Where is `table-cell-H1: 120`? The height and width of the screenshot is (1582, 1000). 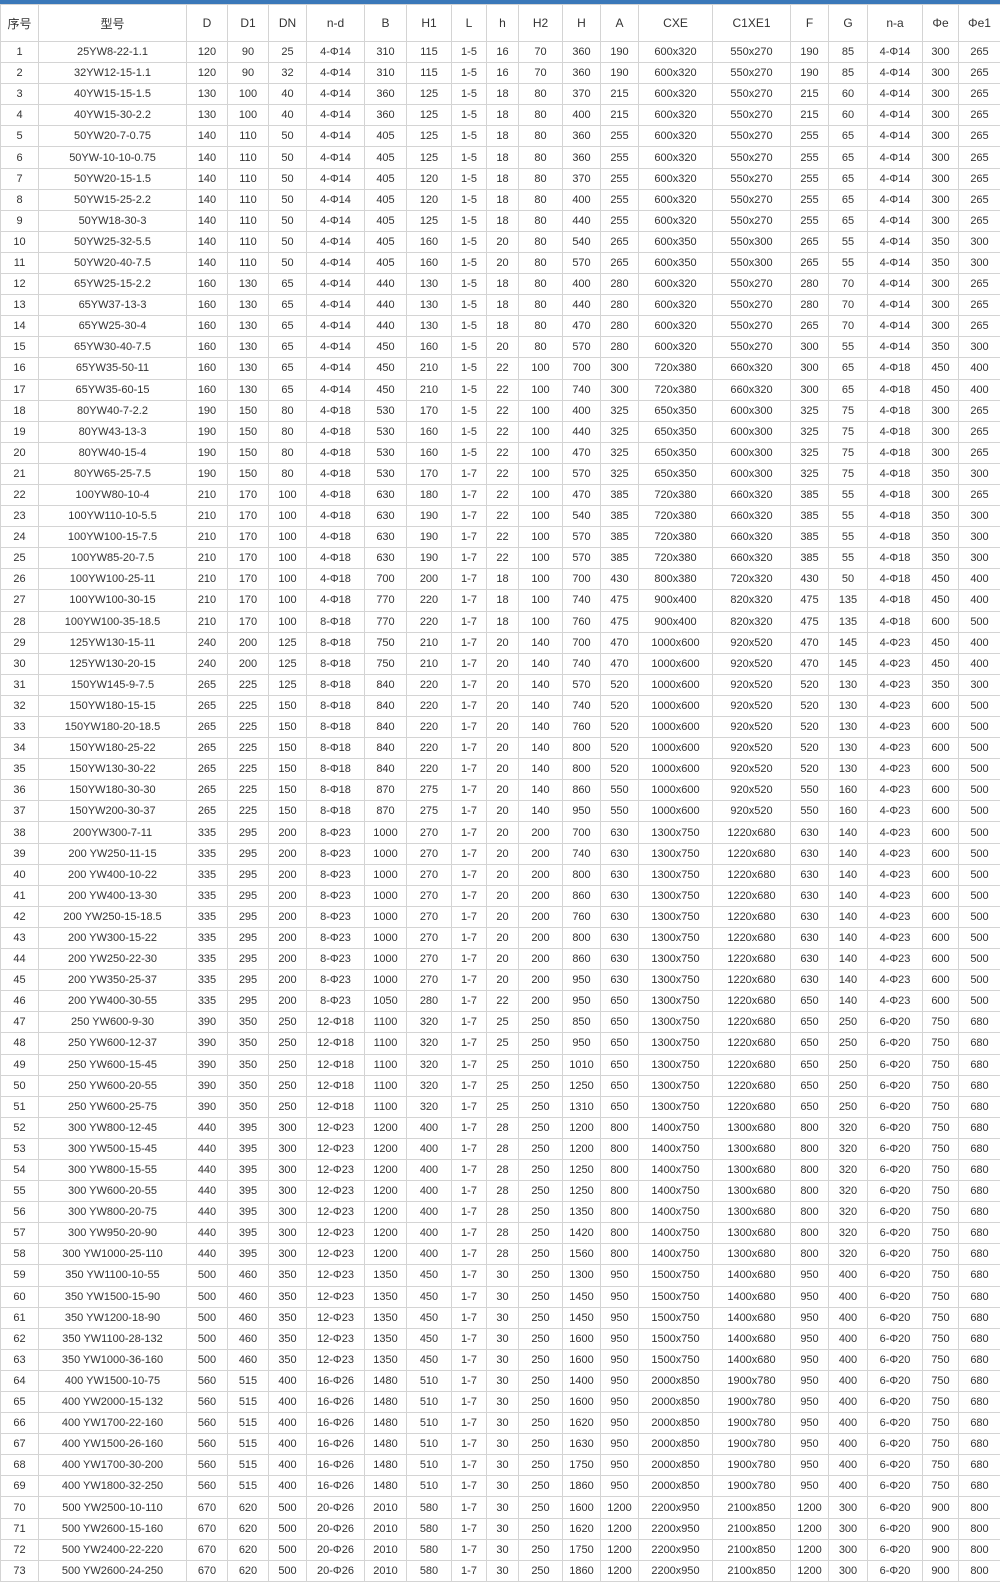
table-cell-H1: 120 is located at coordinates (429, 199).